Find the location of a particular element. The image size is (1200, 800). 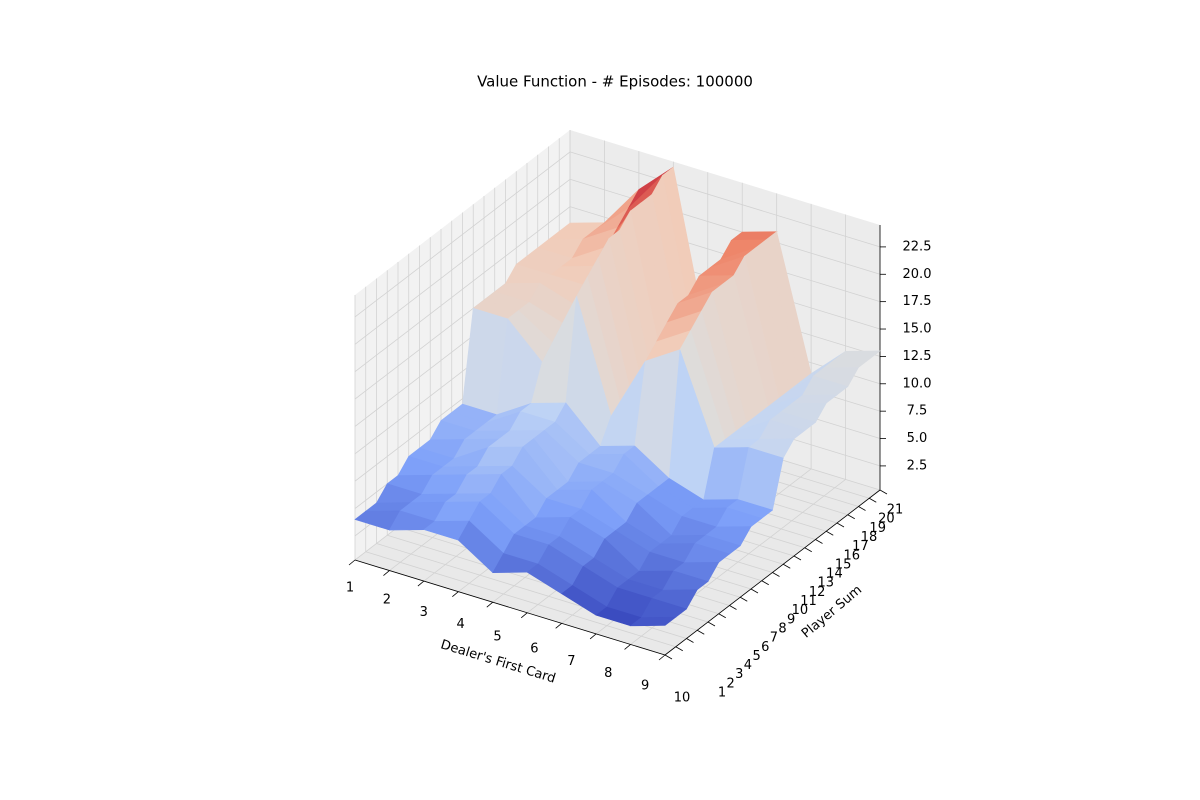

y-tick-label: 10 is located at coordinates (800, 610).